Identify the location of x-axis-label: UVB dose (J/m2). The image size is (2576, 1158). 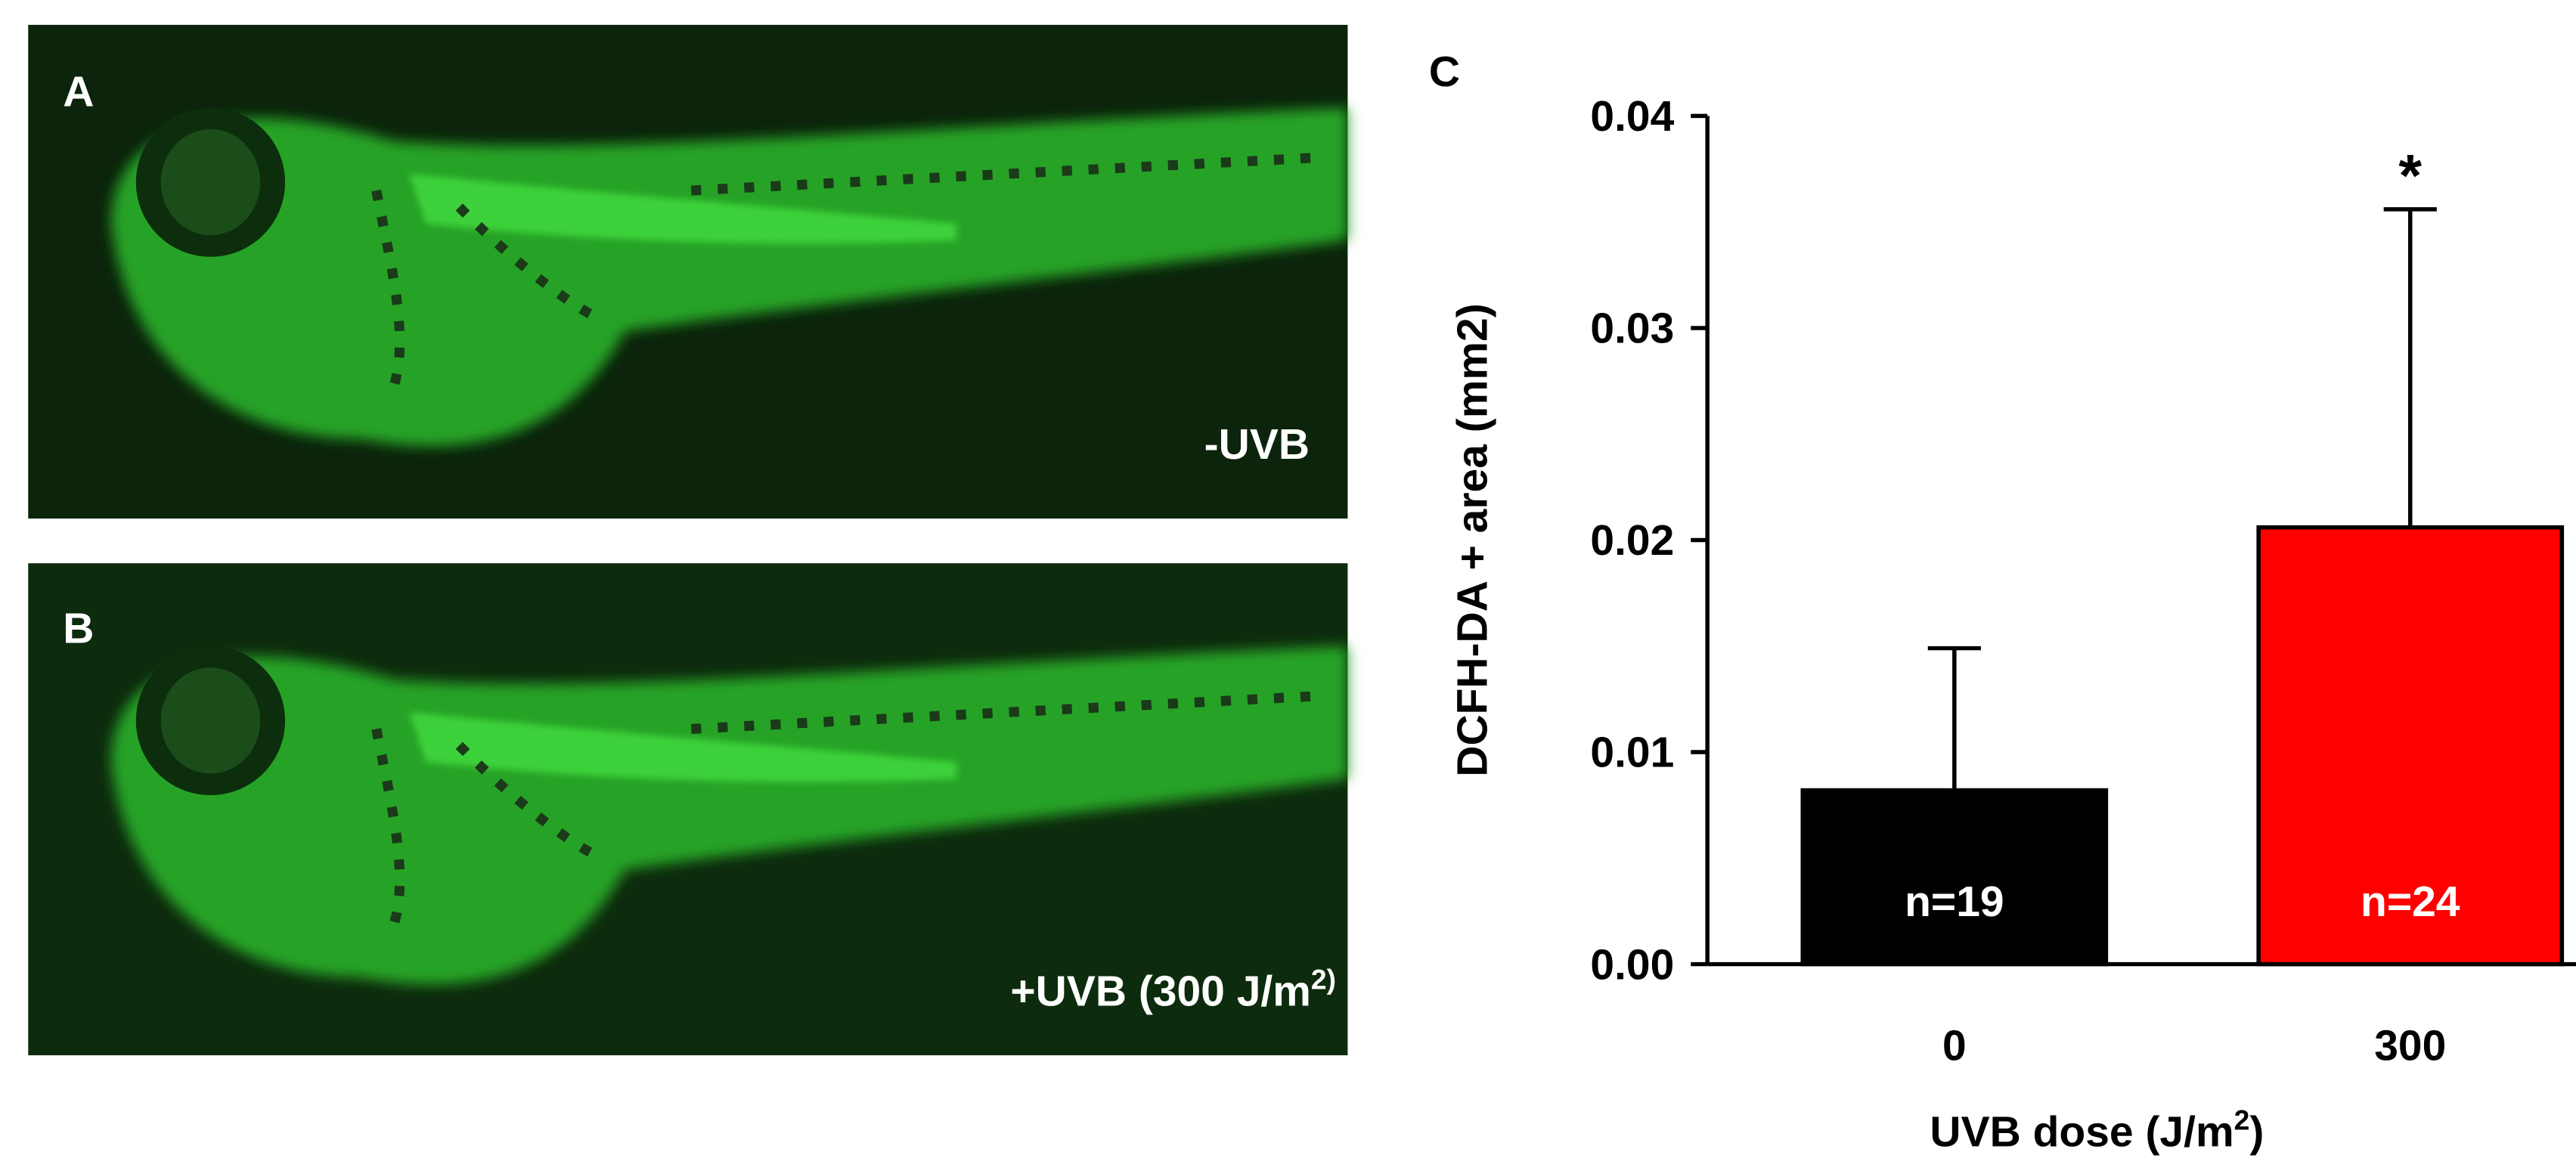
(2097, 1130).